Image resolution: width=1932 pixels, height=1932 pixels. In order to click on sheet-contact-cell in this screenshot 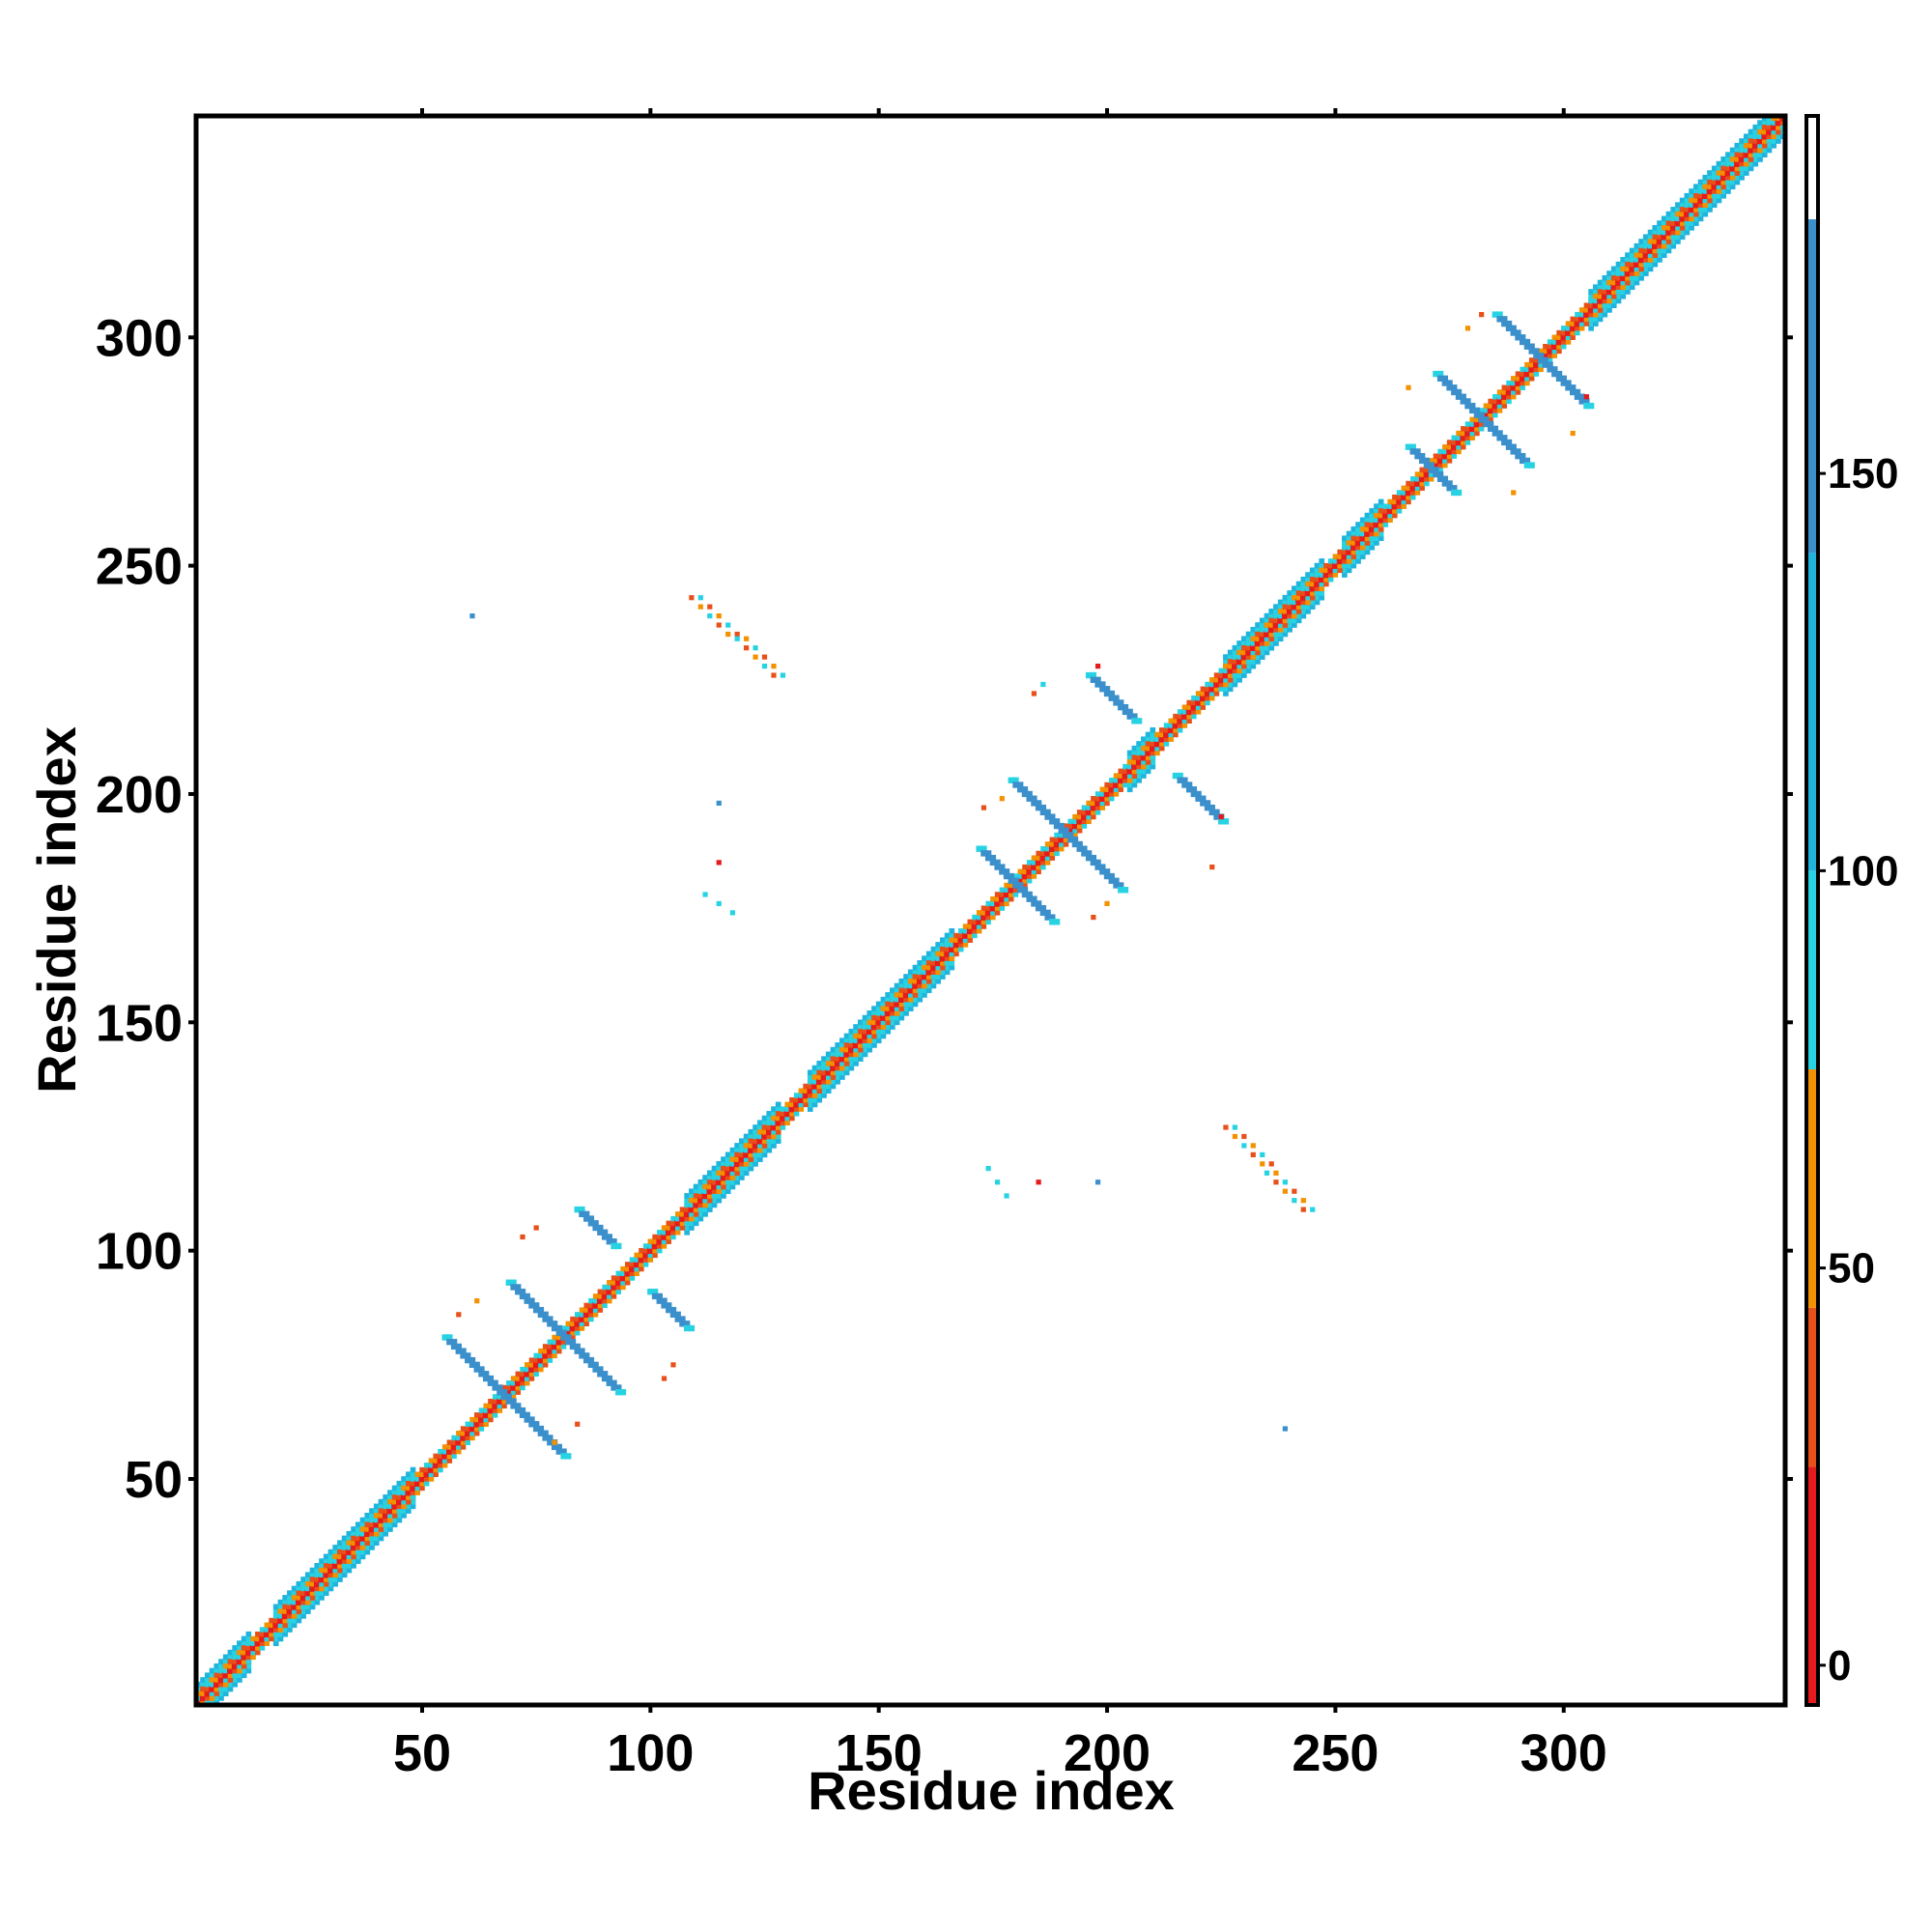, I will do `click(764, 657)`.